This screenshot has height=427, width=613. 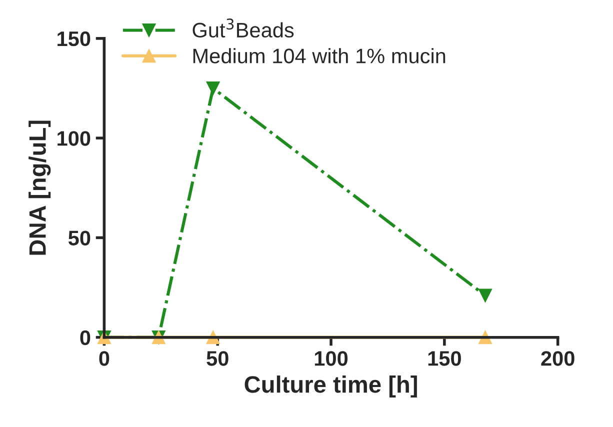 I want to click on x-tick-label: 100, so click(x=331, y=358).